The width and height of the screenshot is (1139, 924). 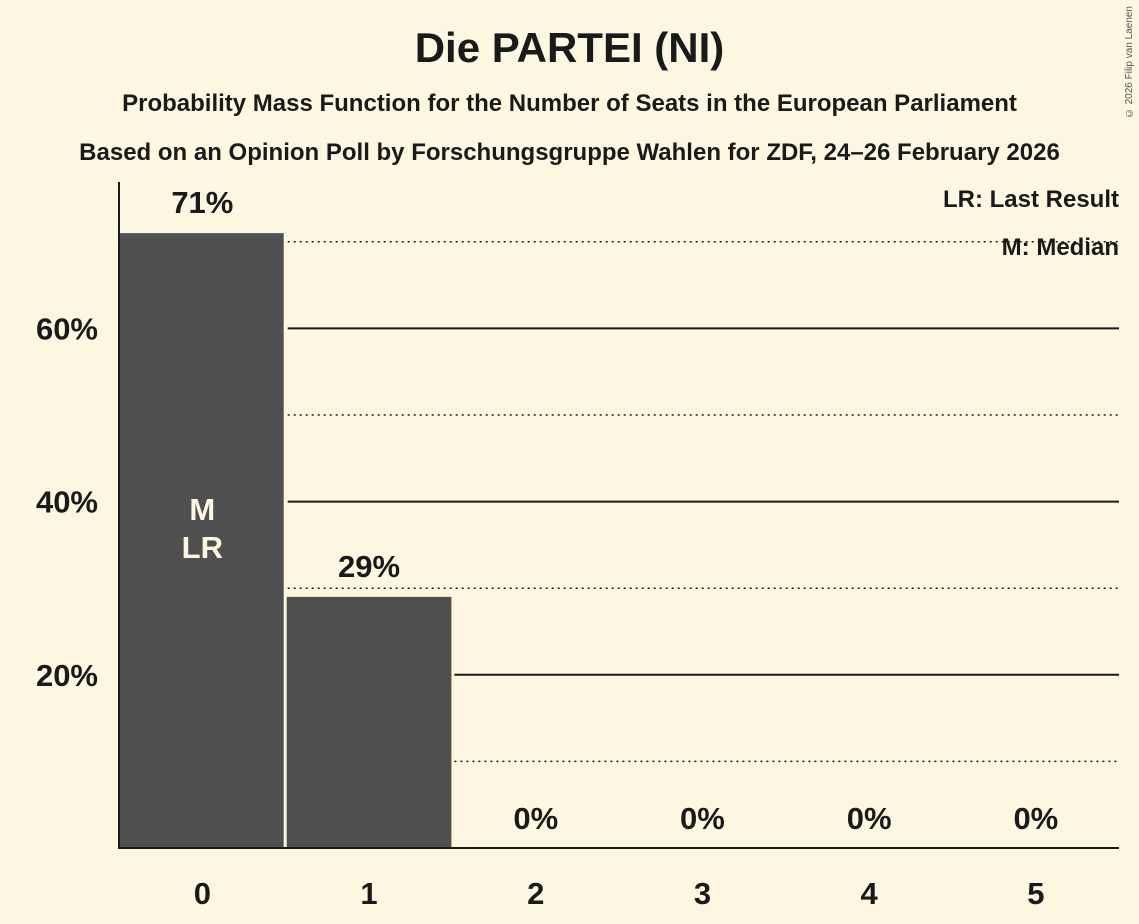 I want to click on bar-annotation-m: M, so click(x=202, y=509).